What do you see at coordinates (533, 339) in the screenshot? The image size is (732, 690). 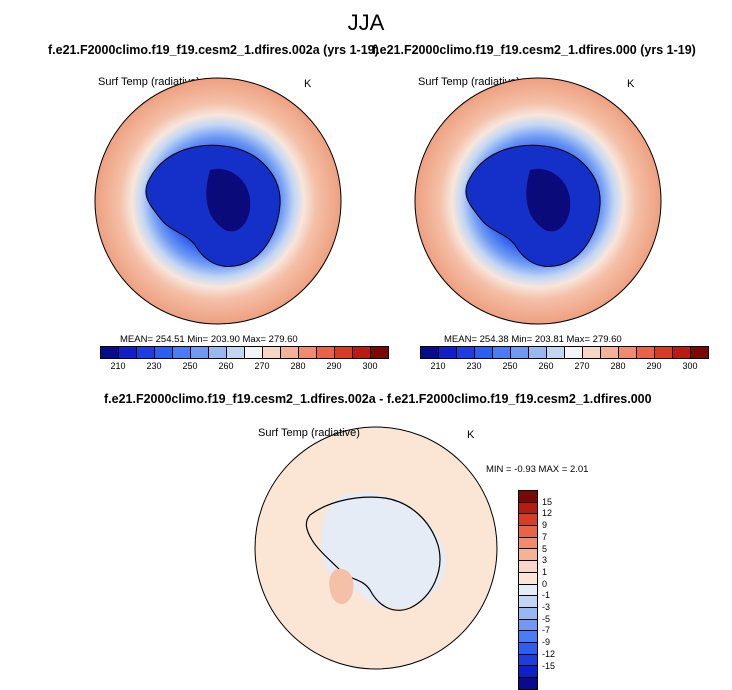 I see `stats-right: MEAN= 254.38 Min= 203.81 Max= 279.60` at bounding box center [533, 339].